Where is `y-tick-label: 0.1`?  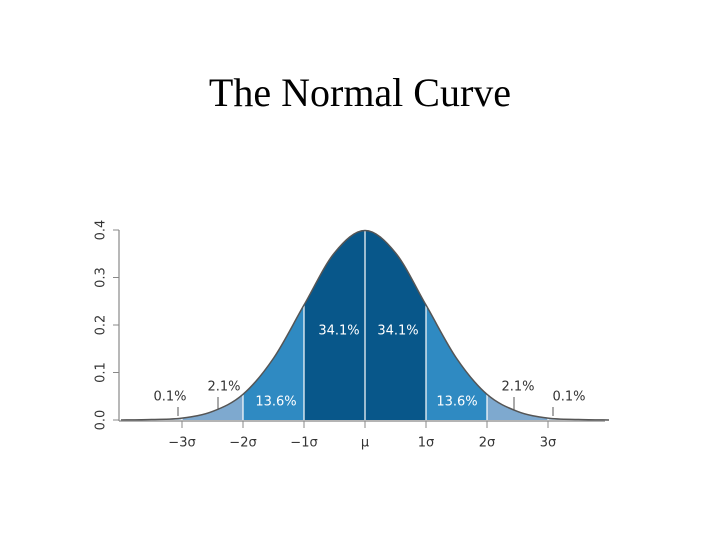 y-tick-label: 0.1 is located at coordinates (101, 372).